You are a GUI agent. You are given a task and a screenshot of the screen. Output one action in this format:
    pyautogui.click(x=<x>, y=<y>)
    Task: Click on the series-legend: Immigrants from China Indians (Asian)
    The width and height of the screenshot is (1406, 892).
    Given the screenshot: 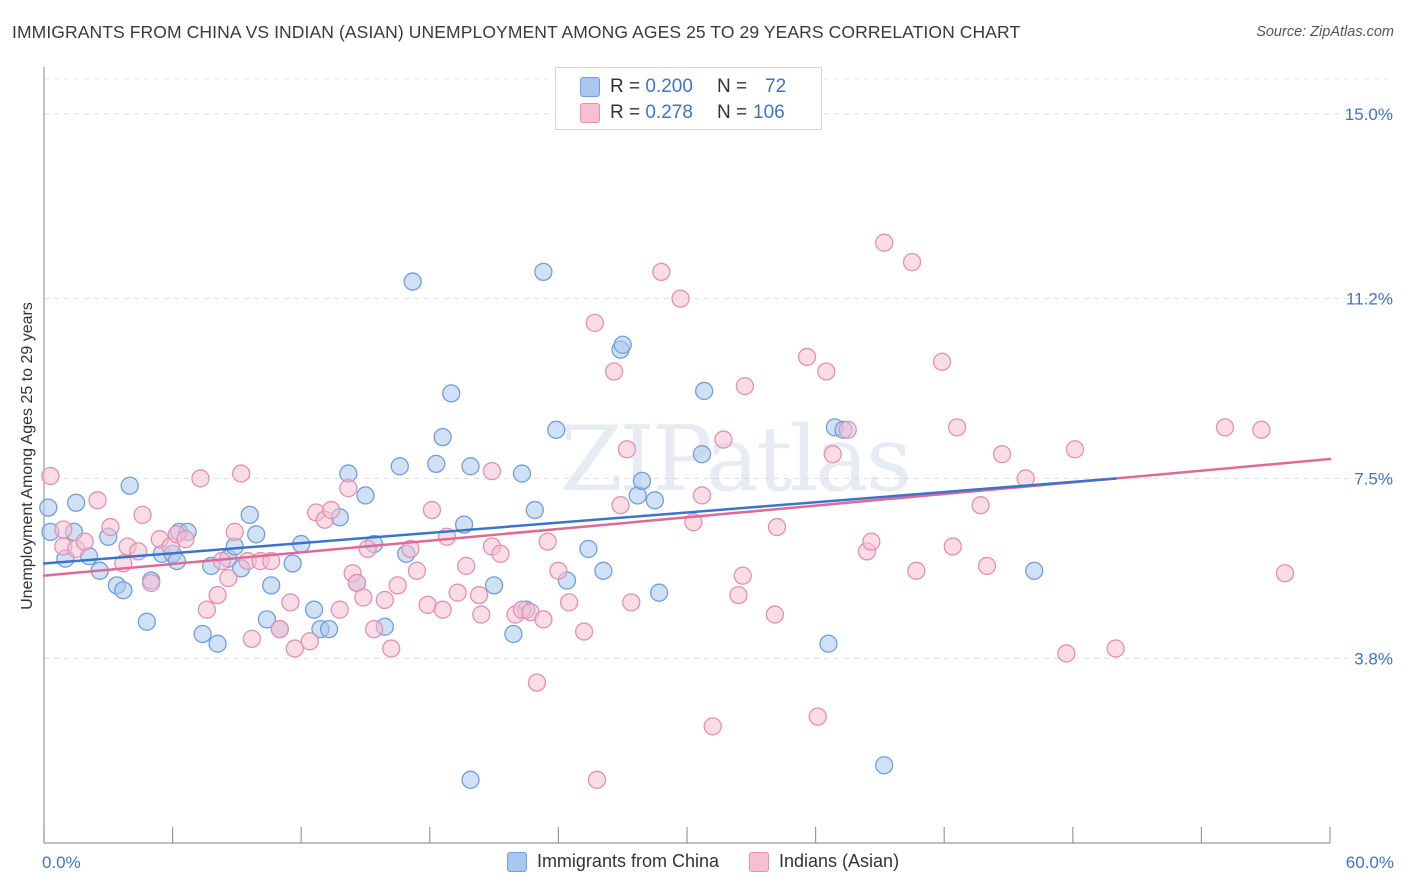 What is the action you would take?
    pyautogui.click(x=703, y=861)
    